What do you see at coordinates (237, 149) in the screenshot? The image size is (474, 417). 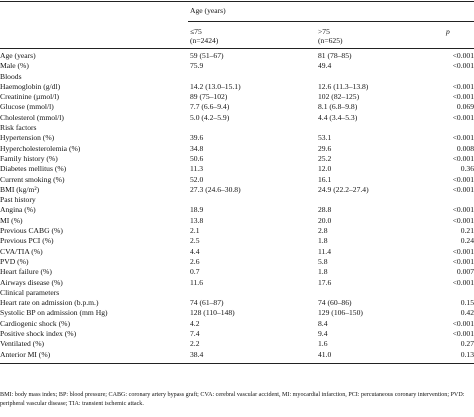 I see `table-row: Hypercholesterolemia (%) 34.8 29.6 0.008` at bounding box center [237, 149].